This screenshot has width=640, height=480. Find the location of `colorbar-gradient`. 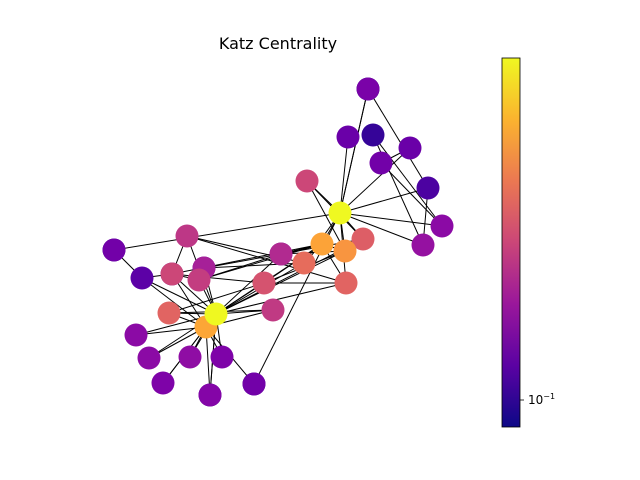

colorbar-gradient is located at coordinates (511, 242).